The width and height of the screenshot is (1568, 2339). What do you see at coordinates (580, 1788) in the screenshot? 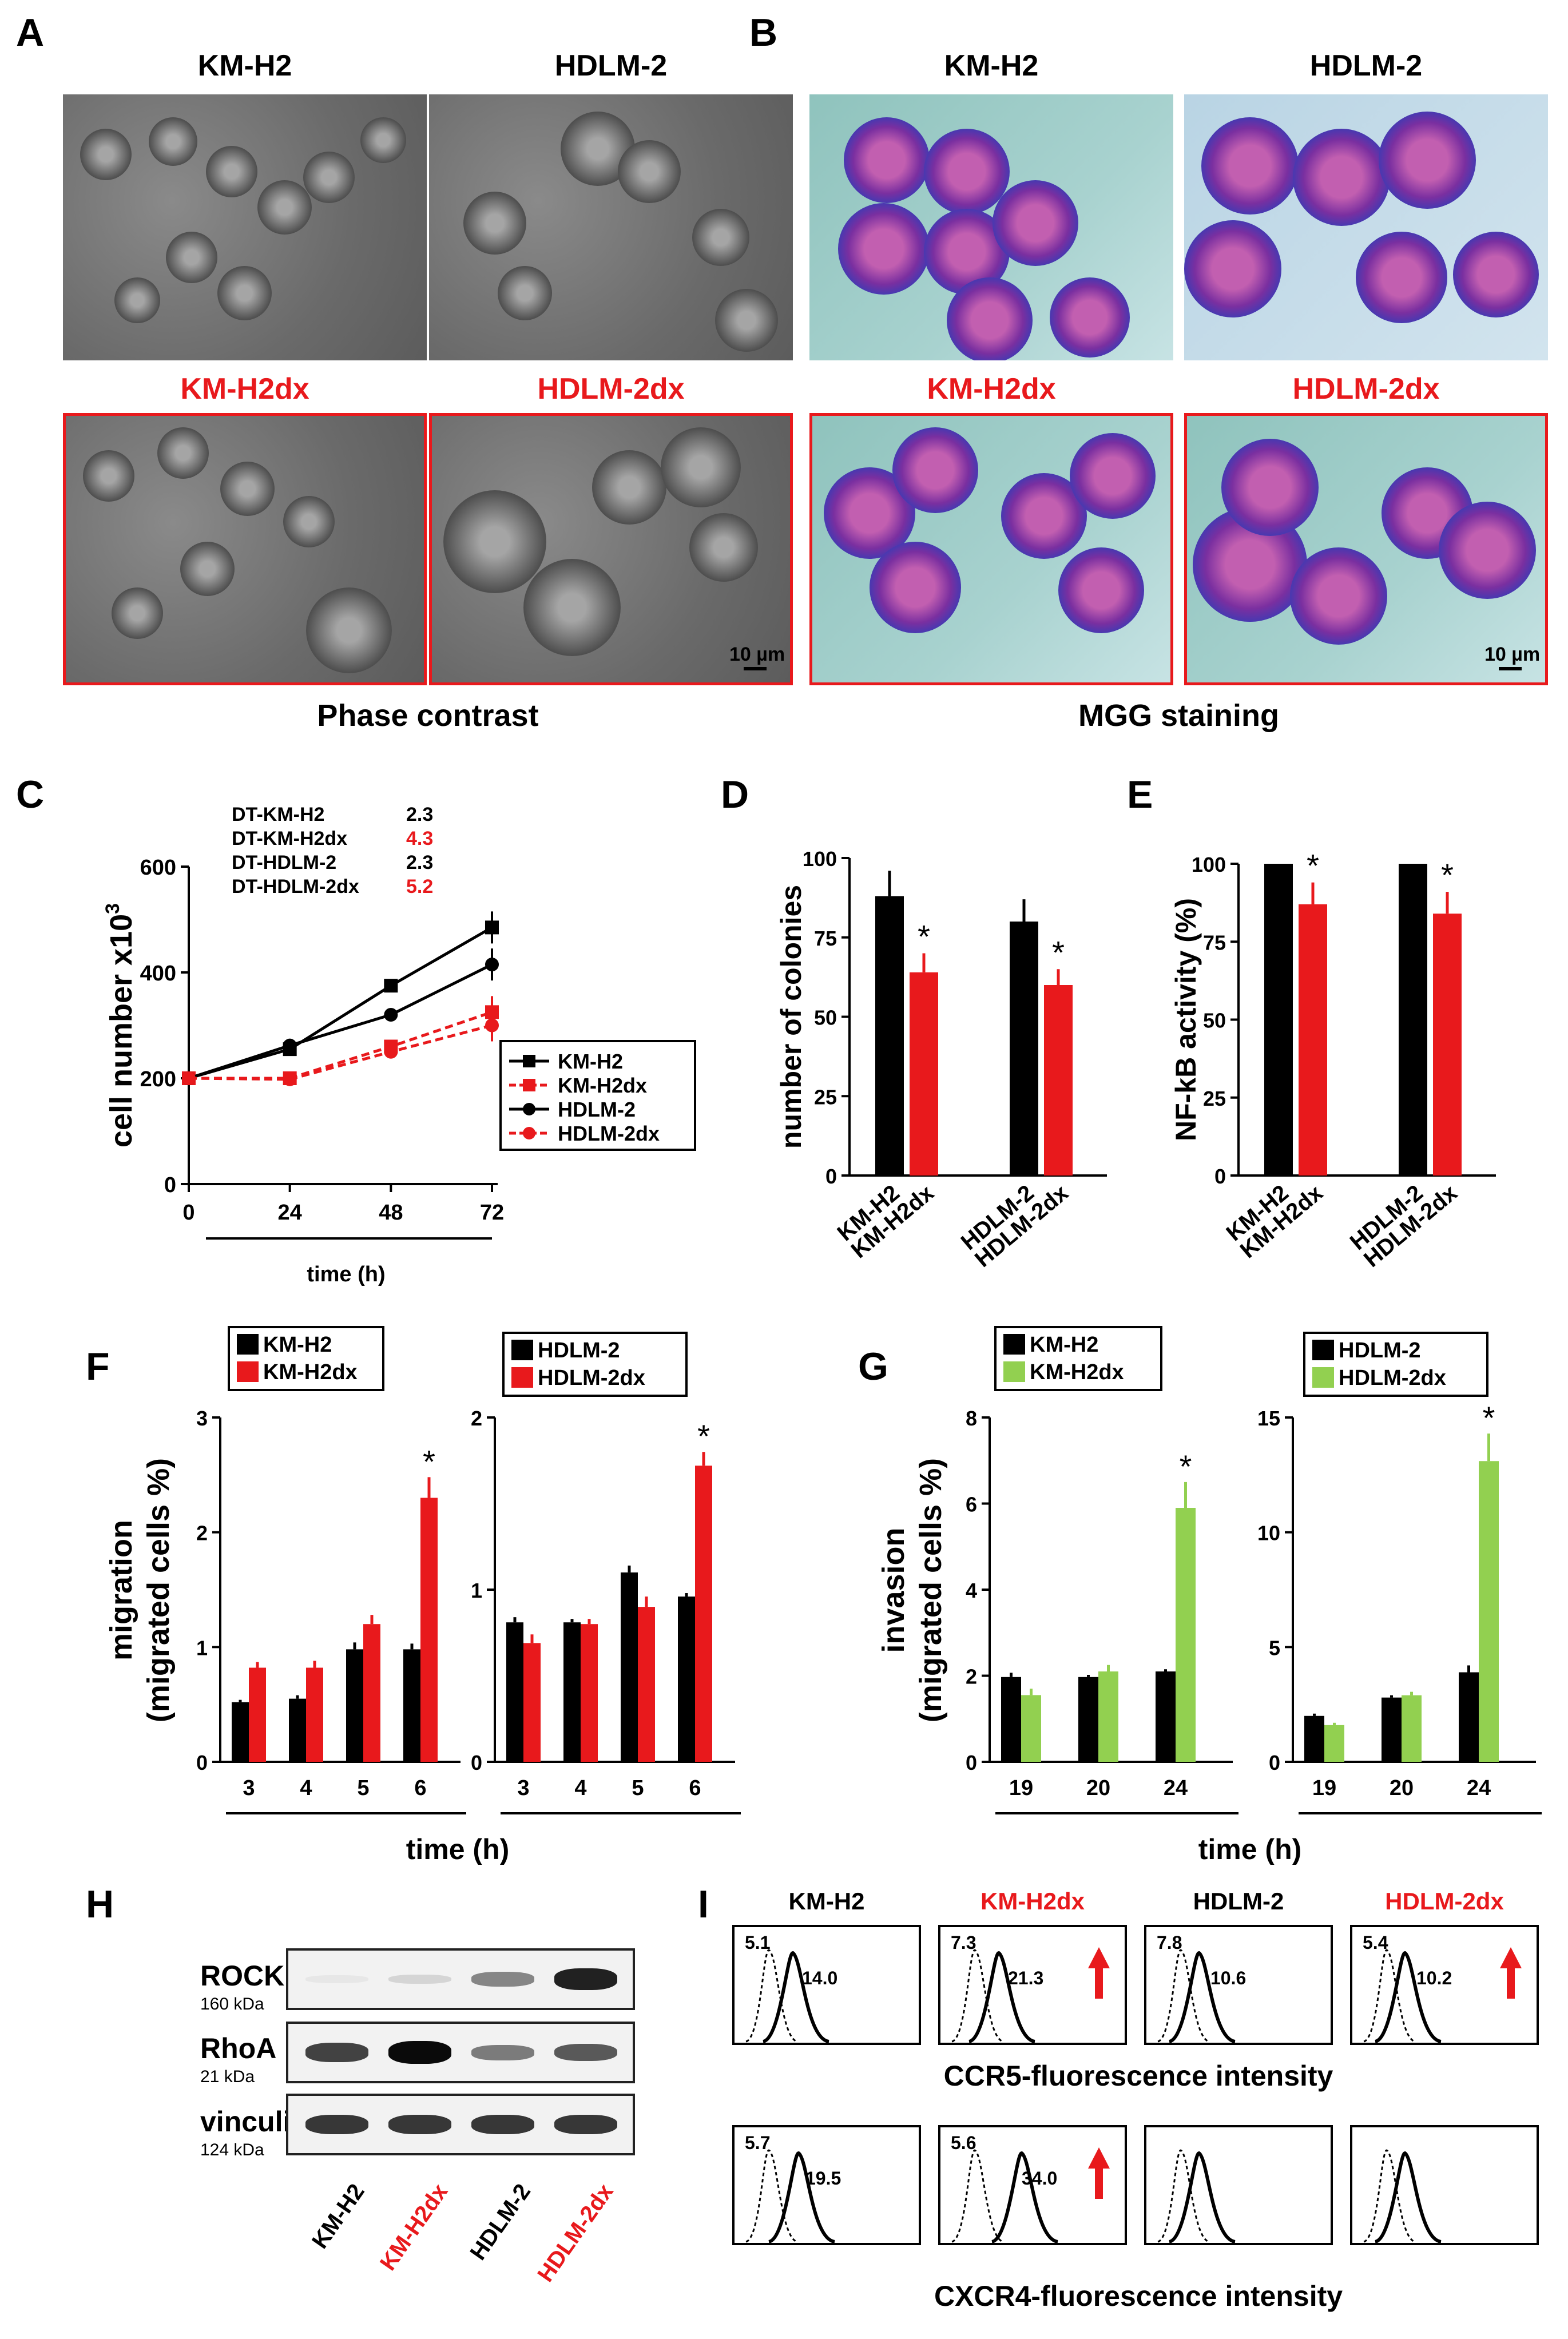
I see `f2-x-tick-label: 4` at bounding box center [580, 1788].